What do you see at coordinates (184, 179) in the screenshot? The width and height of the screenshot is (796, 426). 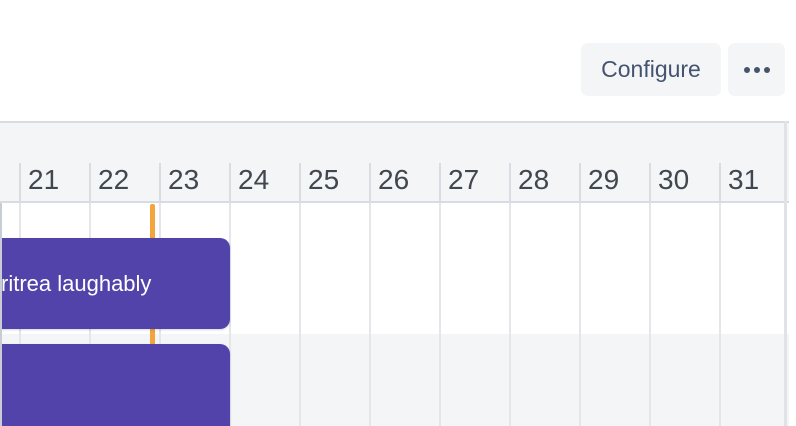 I see `day-label: 23` at bounding box center [184, 179].